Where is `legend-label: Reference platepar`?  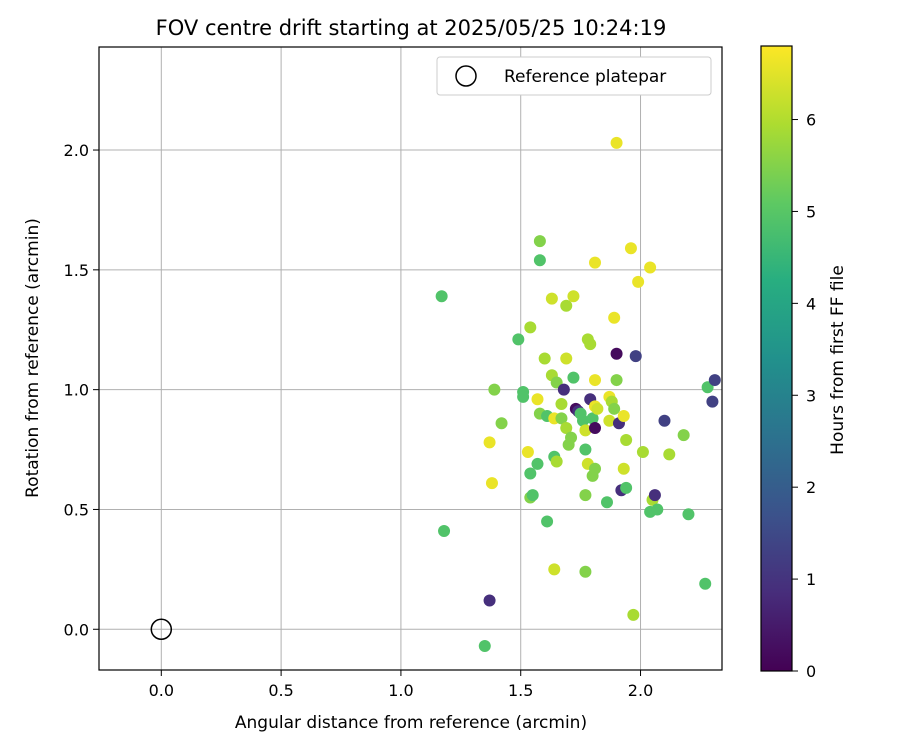 legend-label: Reference platepar is located at coordinates (585, 77).